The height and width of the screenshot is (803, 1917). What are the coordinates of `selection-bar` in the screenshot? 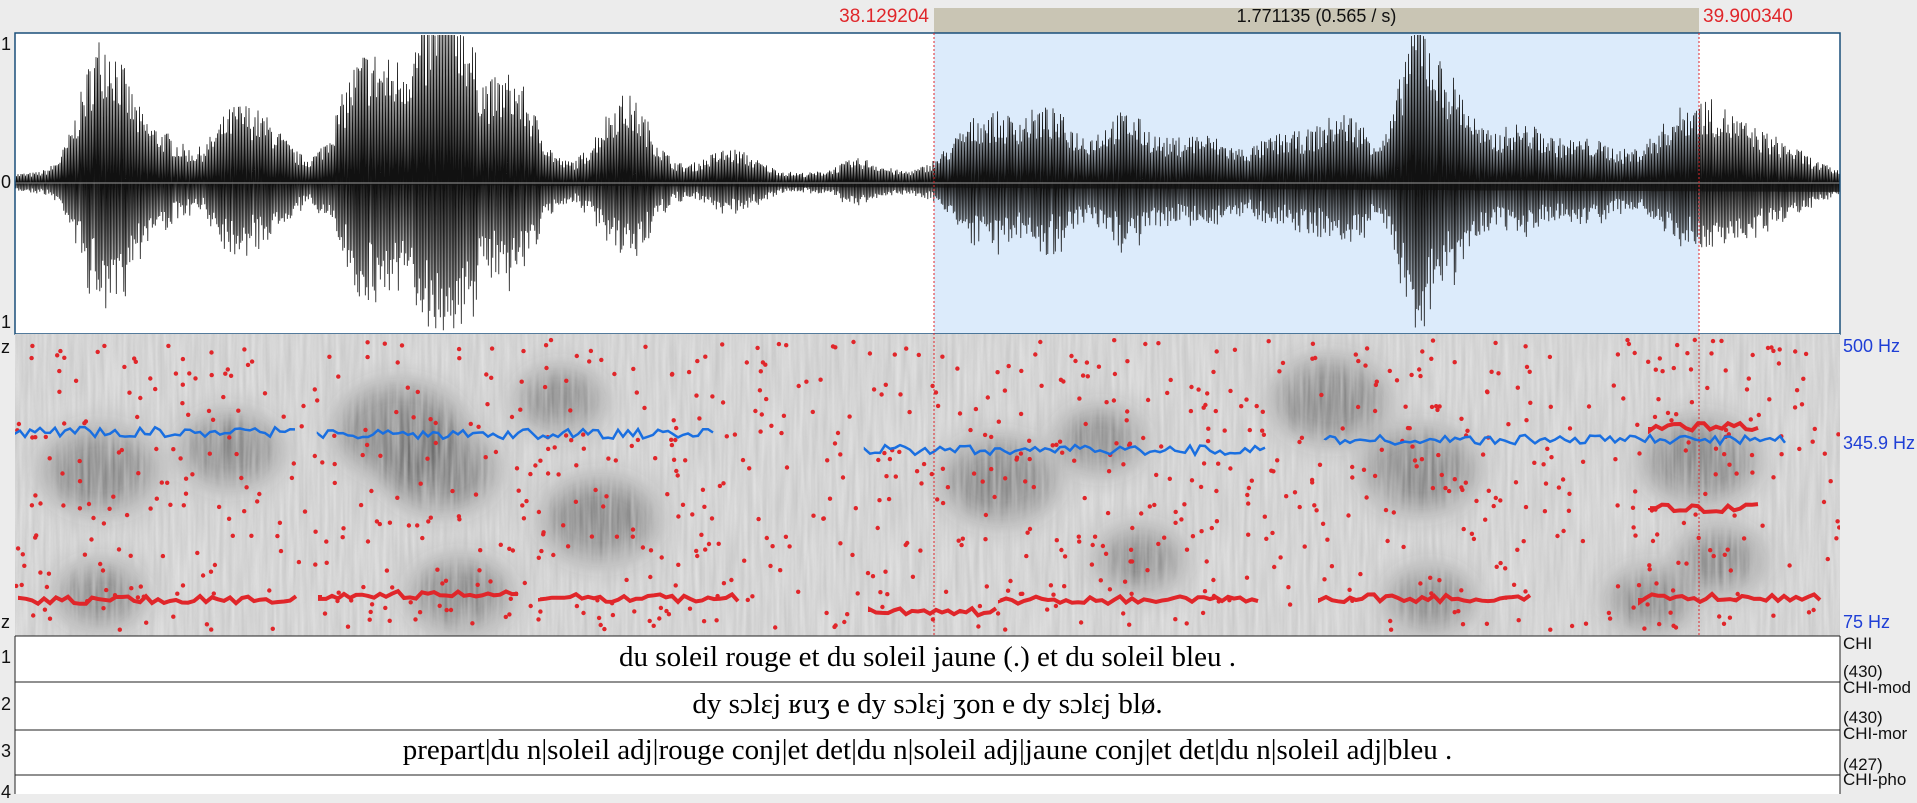 It's located at (1316, 20).